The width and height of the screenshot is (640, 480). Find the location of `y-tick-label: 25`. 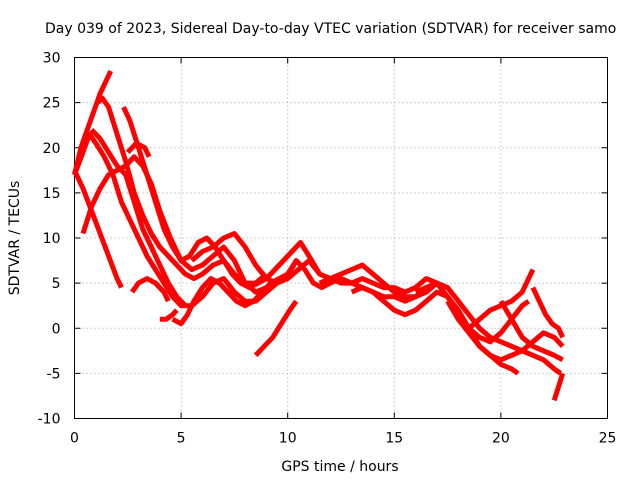

y-tick-label: 25 is located at coordinates (52, 104).